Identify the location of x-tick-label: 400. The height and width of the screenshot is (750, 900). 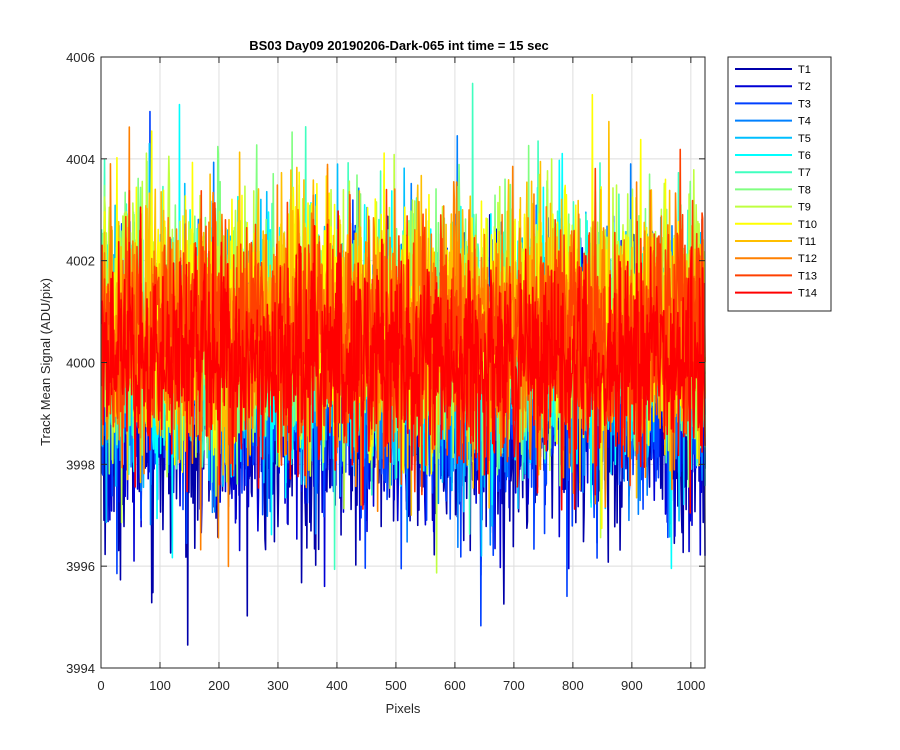
(337, 685).